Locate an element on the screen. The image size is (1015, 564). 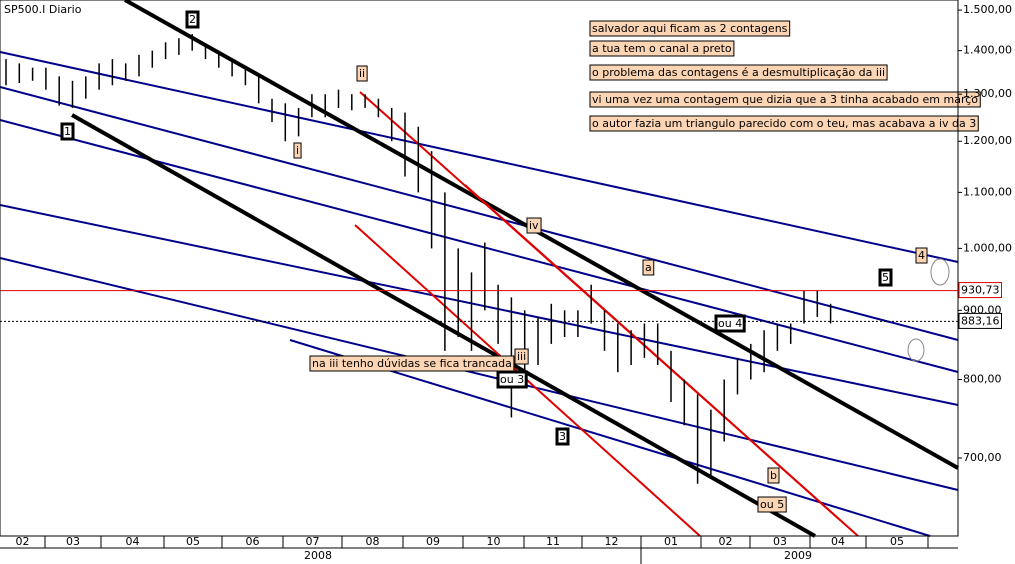
wave-label: a is located at coordinates (648, 267).